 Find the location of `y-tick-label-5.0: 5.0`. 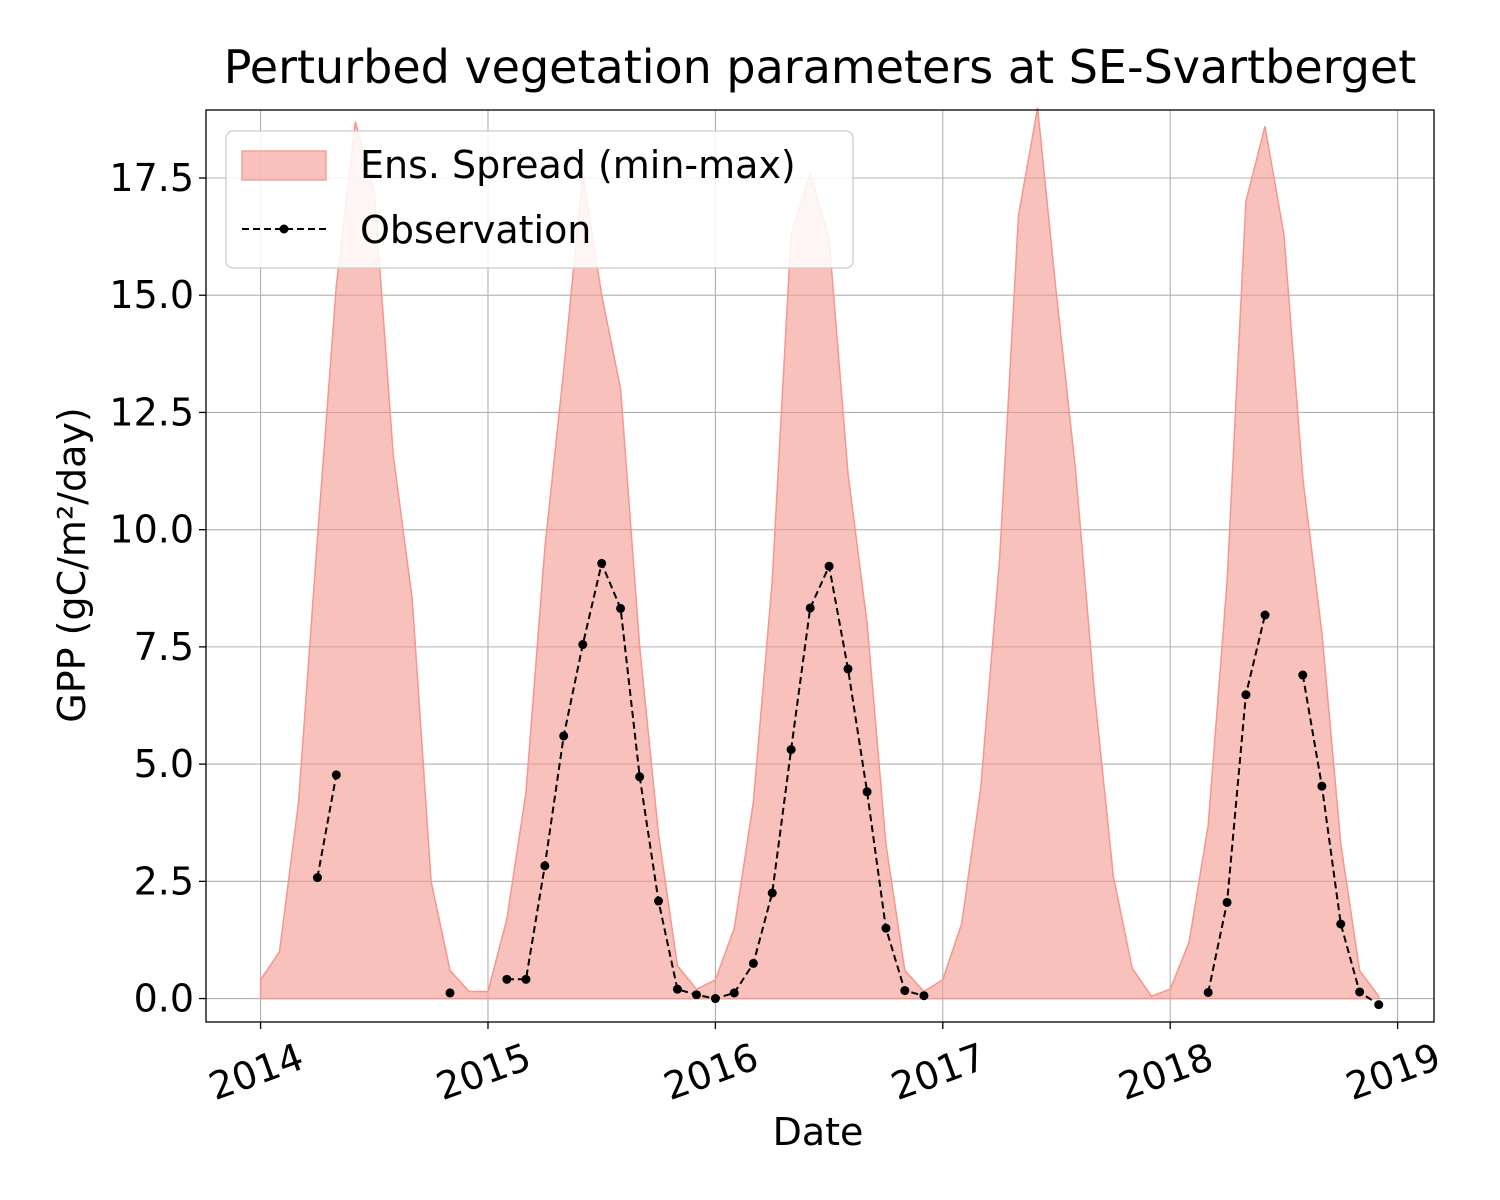

y-tick-label-5.0: 5.0 is located at coordinates (164, 764).